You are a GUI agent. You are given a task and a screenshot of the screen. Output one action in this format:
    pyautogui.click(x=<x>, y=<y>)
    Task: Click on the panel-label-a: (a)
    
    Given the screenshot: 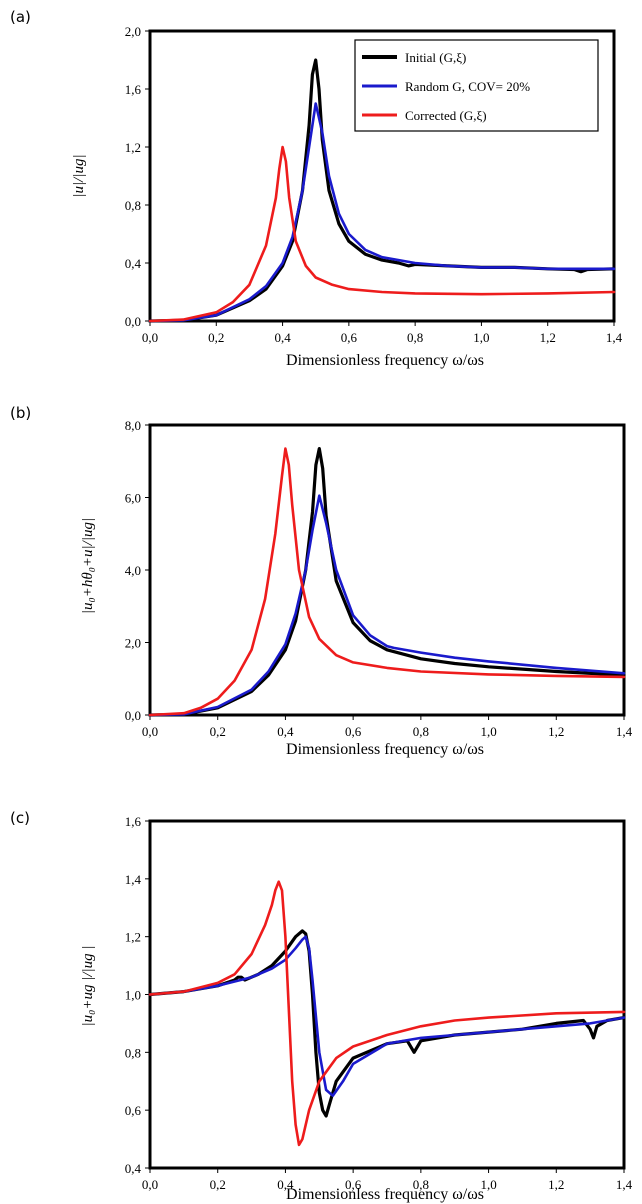 What is the action you would take?
    pyautogui.click(x=20, y=17)
    